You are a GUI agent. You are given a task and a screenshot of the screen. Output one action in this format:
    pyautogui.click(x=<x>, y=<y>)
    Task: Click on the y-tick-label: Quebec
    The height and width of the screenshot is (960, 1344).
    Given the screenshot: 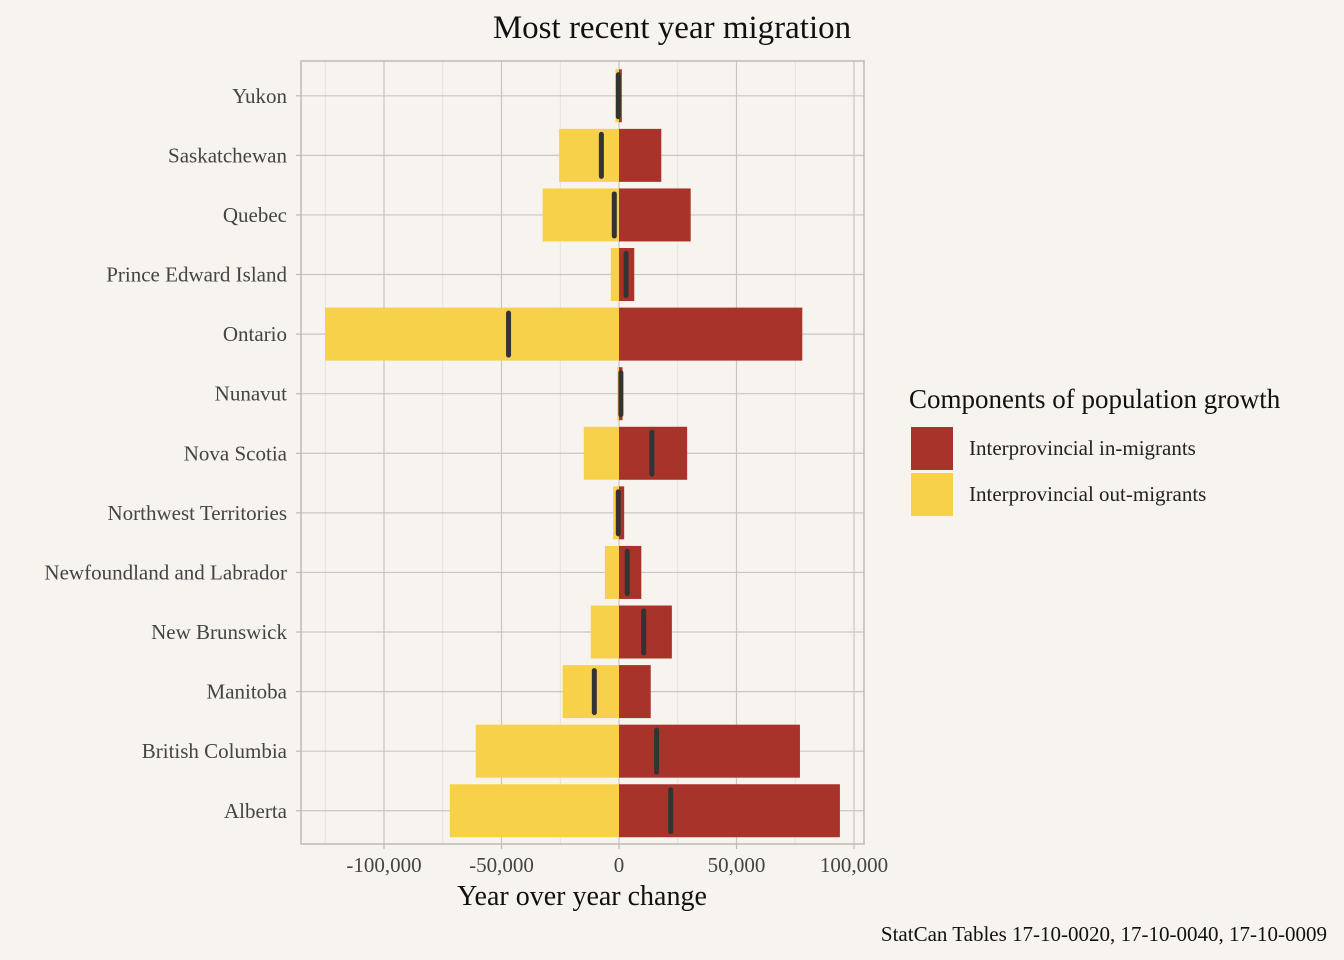 What is the action you would take?
    pyautogui.click(x=255, y=215)
    